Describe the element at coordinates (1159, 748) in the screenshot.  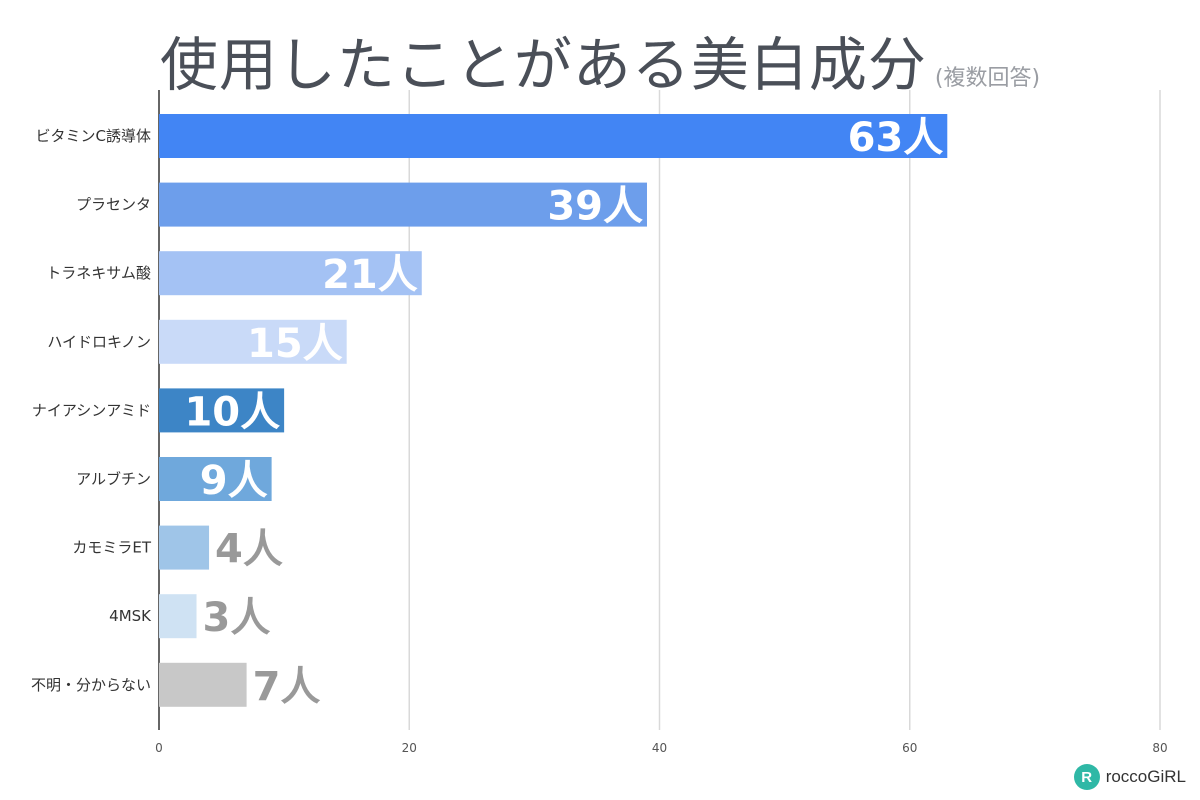
I see `x-tick-label: 80` at that location.